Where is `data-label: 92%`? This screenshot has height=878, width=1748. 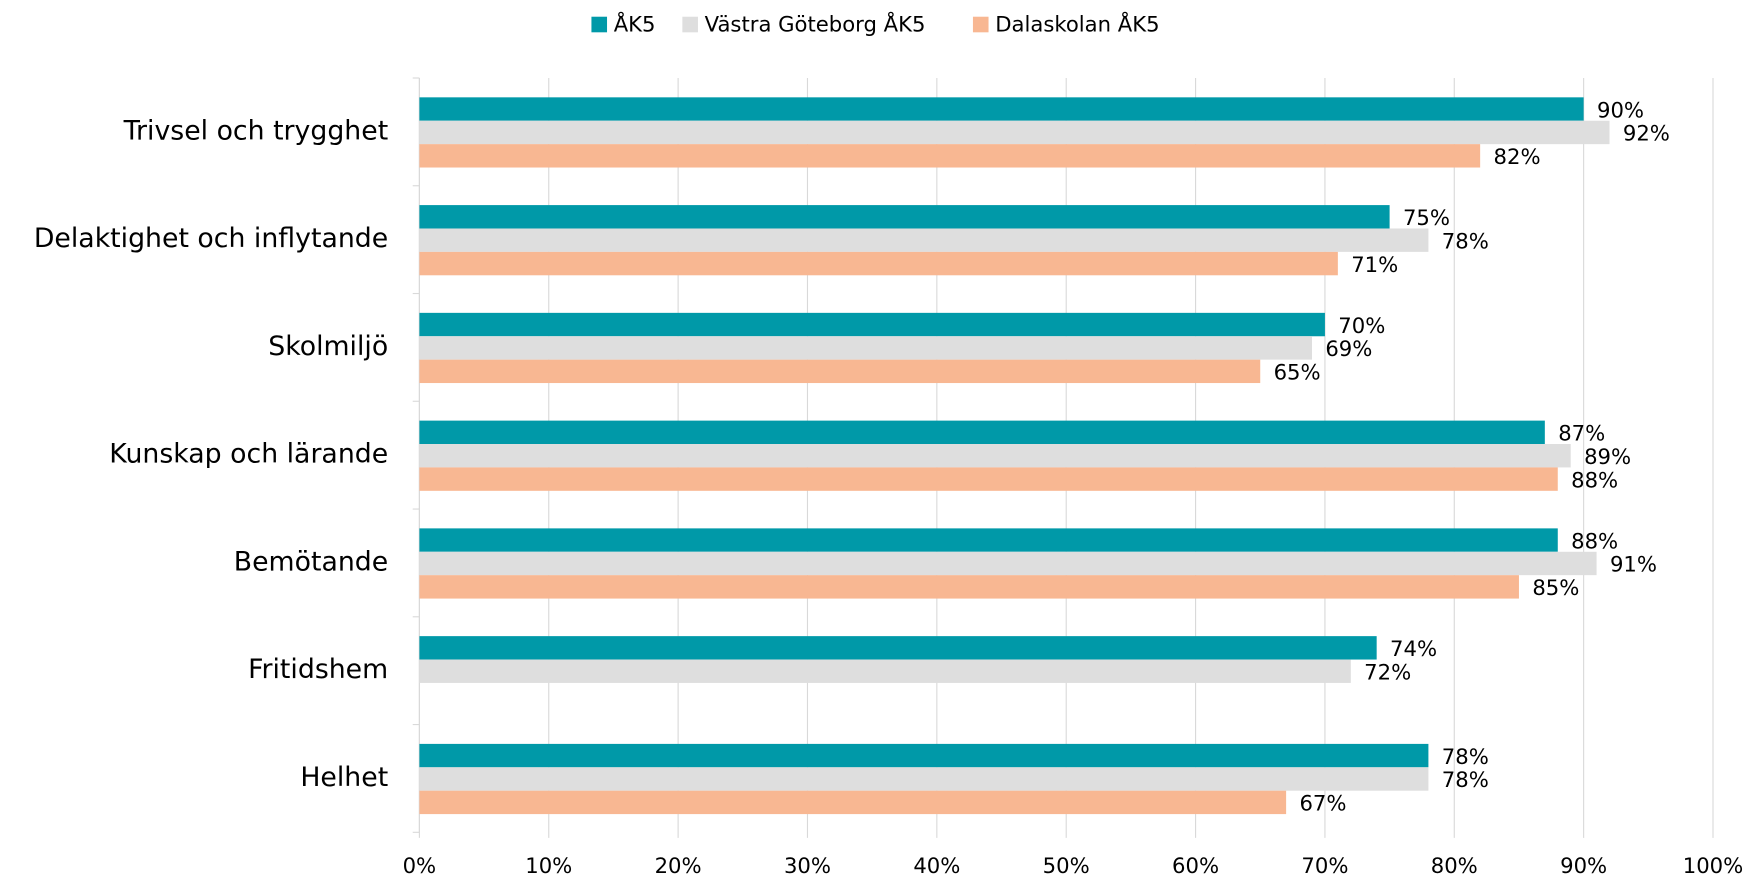 data-label: 92% is located at coordinates (1646, 133).